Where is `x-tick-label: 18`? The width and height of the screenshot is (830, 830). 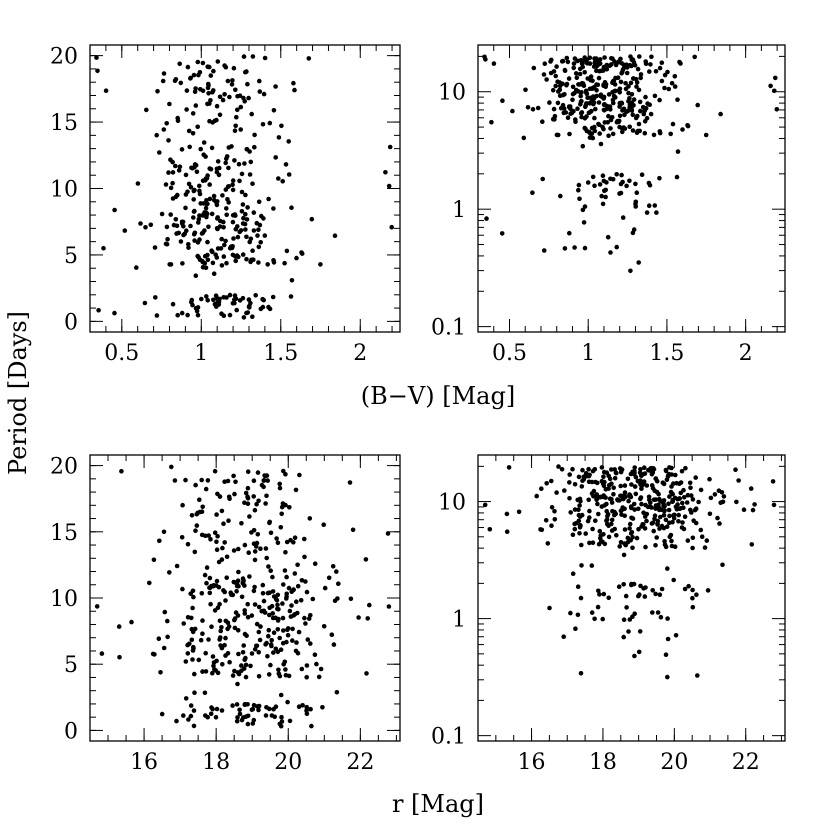 x-tick-label: 18 is located at coordinates (603, 762).